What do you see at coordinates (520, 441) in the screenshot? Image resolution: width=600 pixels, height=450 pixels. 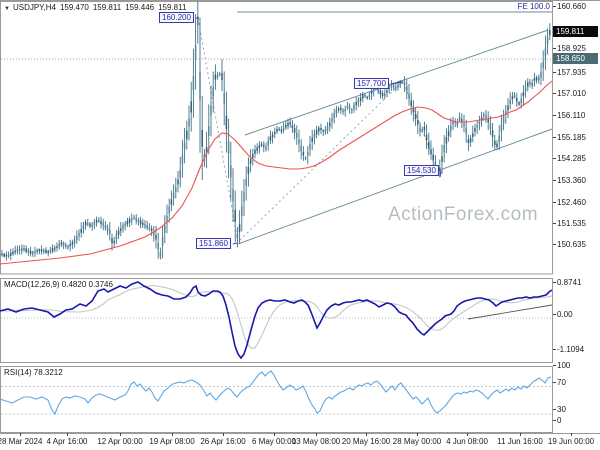 I see `date-label: 11 Jun 16:00` at bounding box center [520, 441].